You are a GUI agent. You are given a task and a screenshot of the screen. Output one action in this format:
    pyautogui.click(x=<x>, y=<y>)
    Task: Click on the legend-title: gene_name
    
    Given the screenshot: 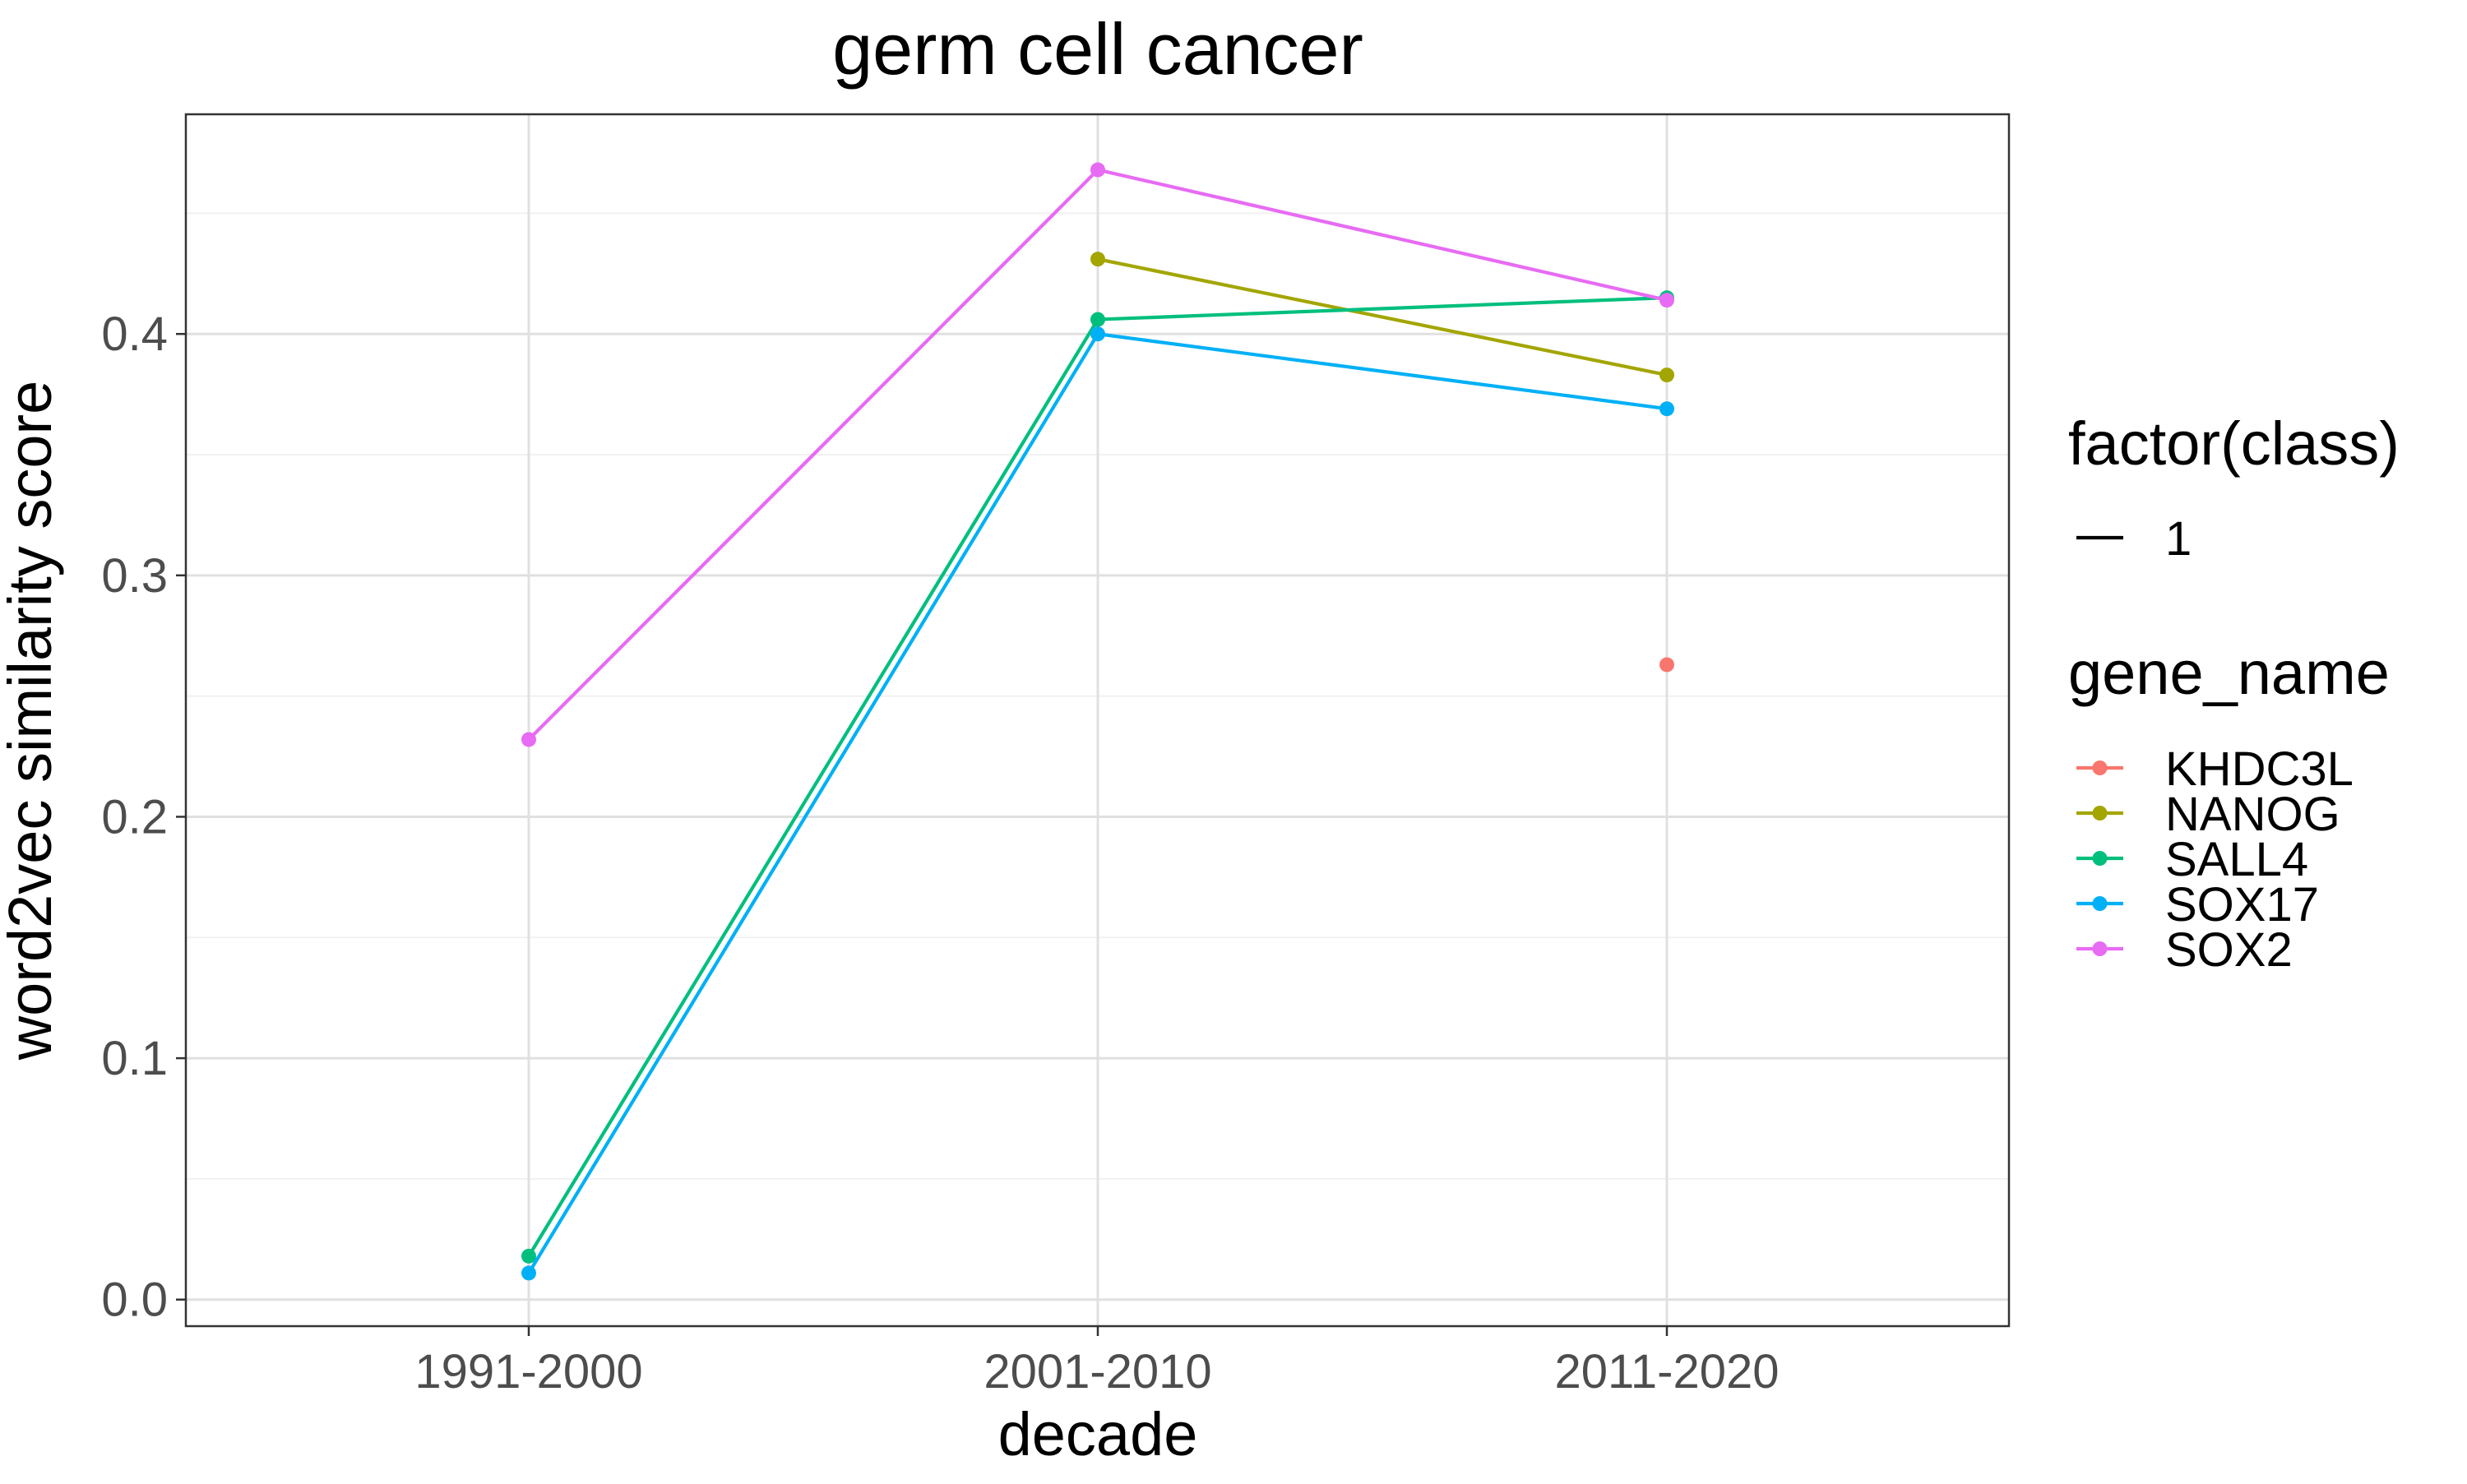 What is the action you would take?
    pyautogui.click(x=2229, y=673)
    